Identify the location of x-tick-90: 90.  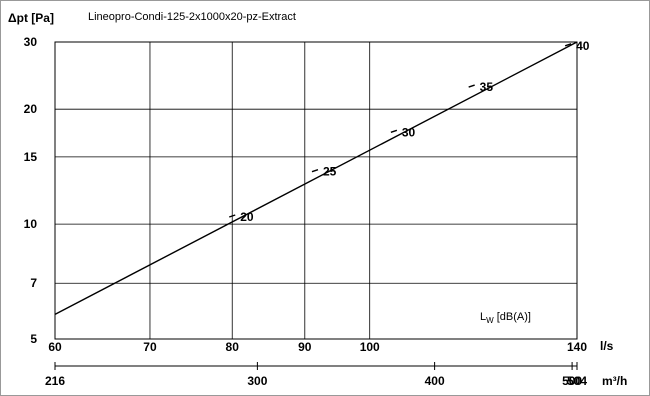
(305, 347).